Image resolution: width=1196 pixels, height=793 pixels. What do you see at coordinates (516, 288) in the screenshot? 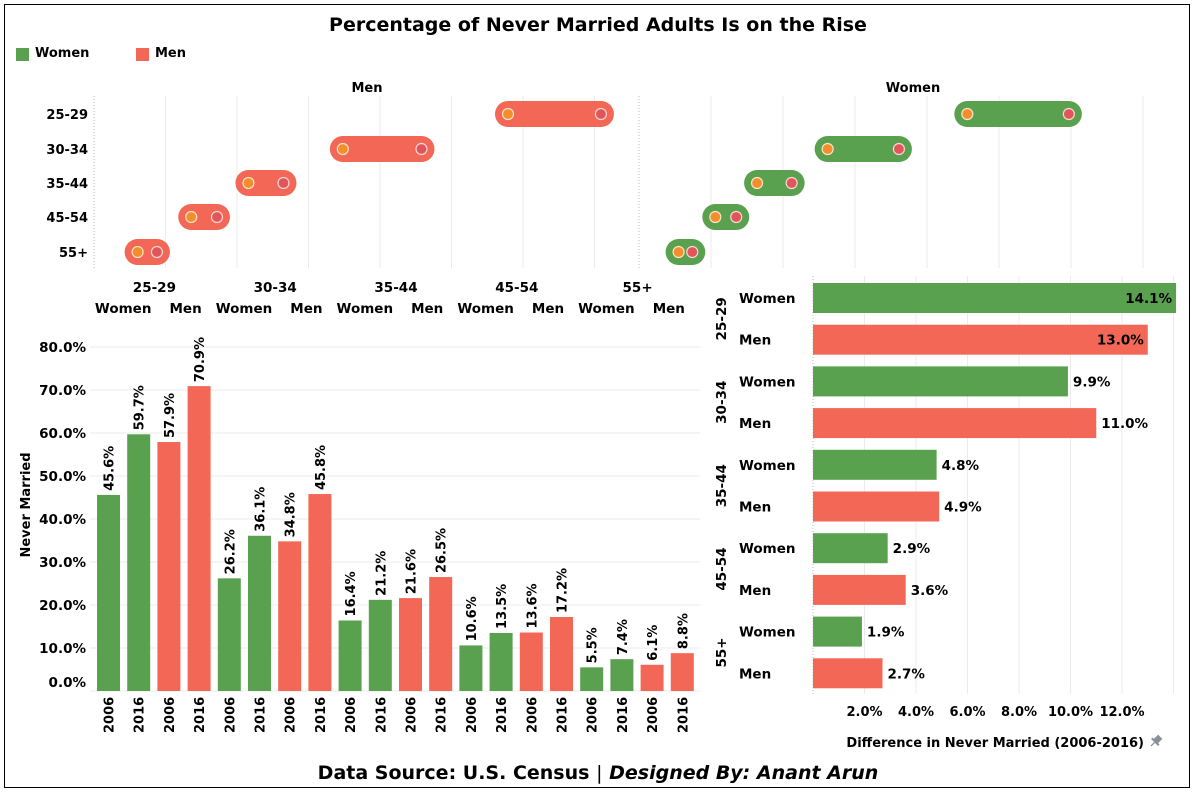
I see `bar-group-label: 45-54` at bounding box center [516, 288].